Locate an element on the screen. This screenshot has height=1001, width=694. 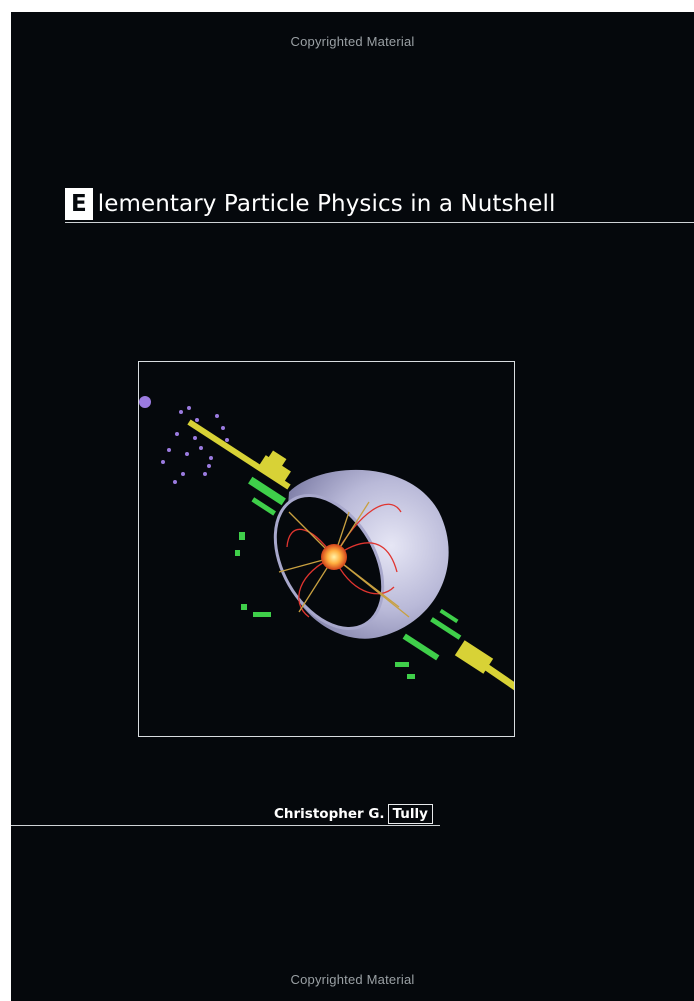
muon-chambers-upper is located at coordinates (260, 546).